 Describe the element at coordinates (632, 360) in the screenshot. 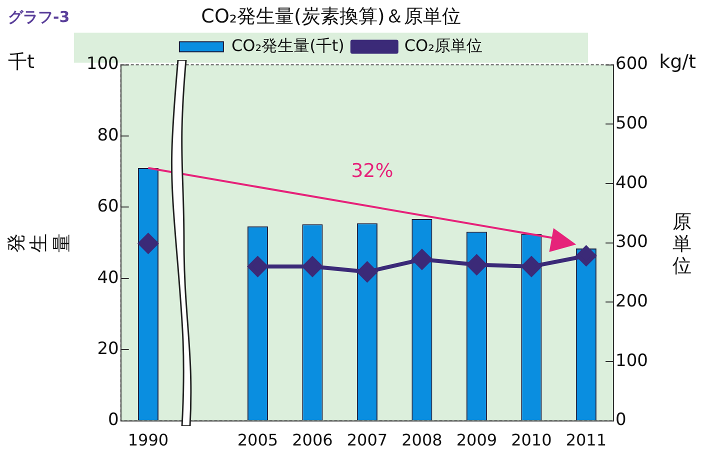

I see `y2-tick-label: 100` at that location.